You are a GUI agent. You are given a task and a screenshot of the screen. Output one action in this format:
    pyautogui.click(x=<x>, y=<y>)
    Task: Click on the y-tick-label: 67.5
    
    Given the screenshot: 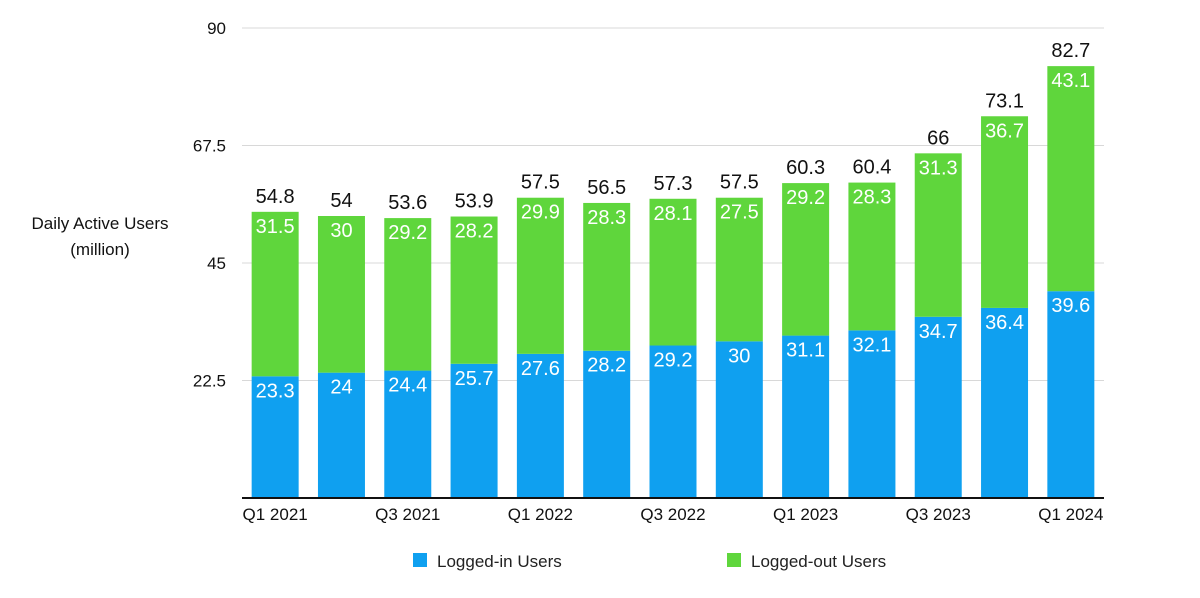 What is the action you would take?
    pyautogui.click(x=209, y=146)
    